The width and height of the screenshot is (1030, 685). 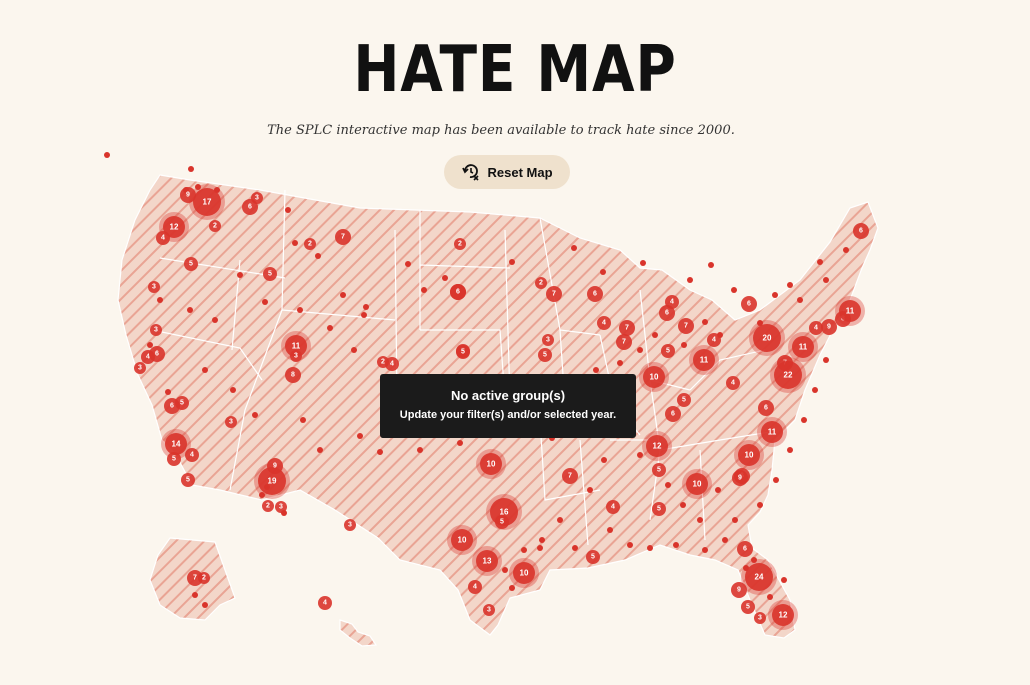 What do you see at coordinates (293, 375) in the screenshot?
I see `map-marker: 8` at bounding box center [293, 375].